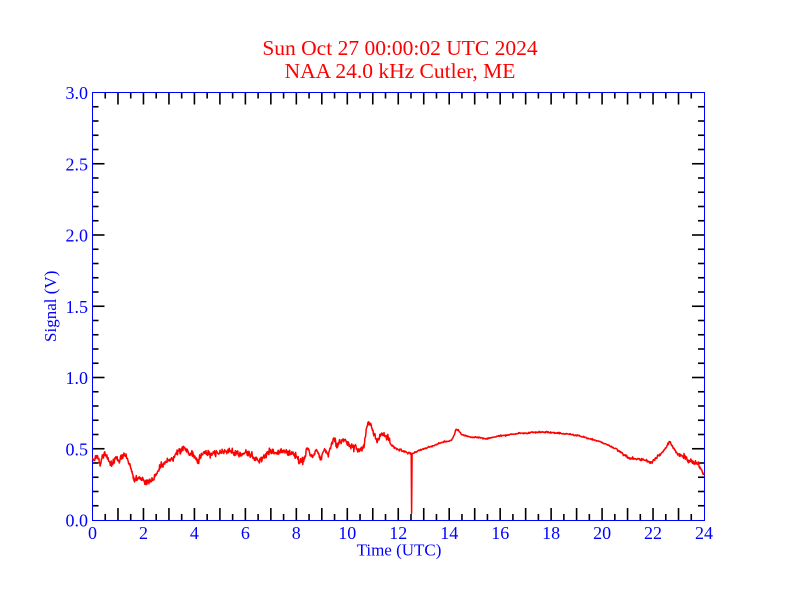 The width and height of the screenshot is (792, 612). What do you see at coordinates (704, 533) in the screenshot?
I see `svg-text: 24` at bounding box center [704, 533].